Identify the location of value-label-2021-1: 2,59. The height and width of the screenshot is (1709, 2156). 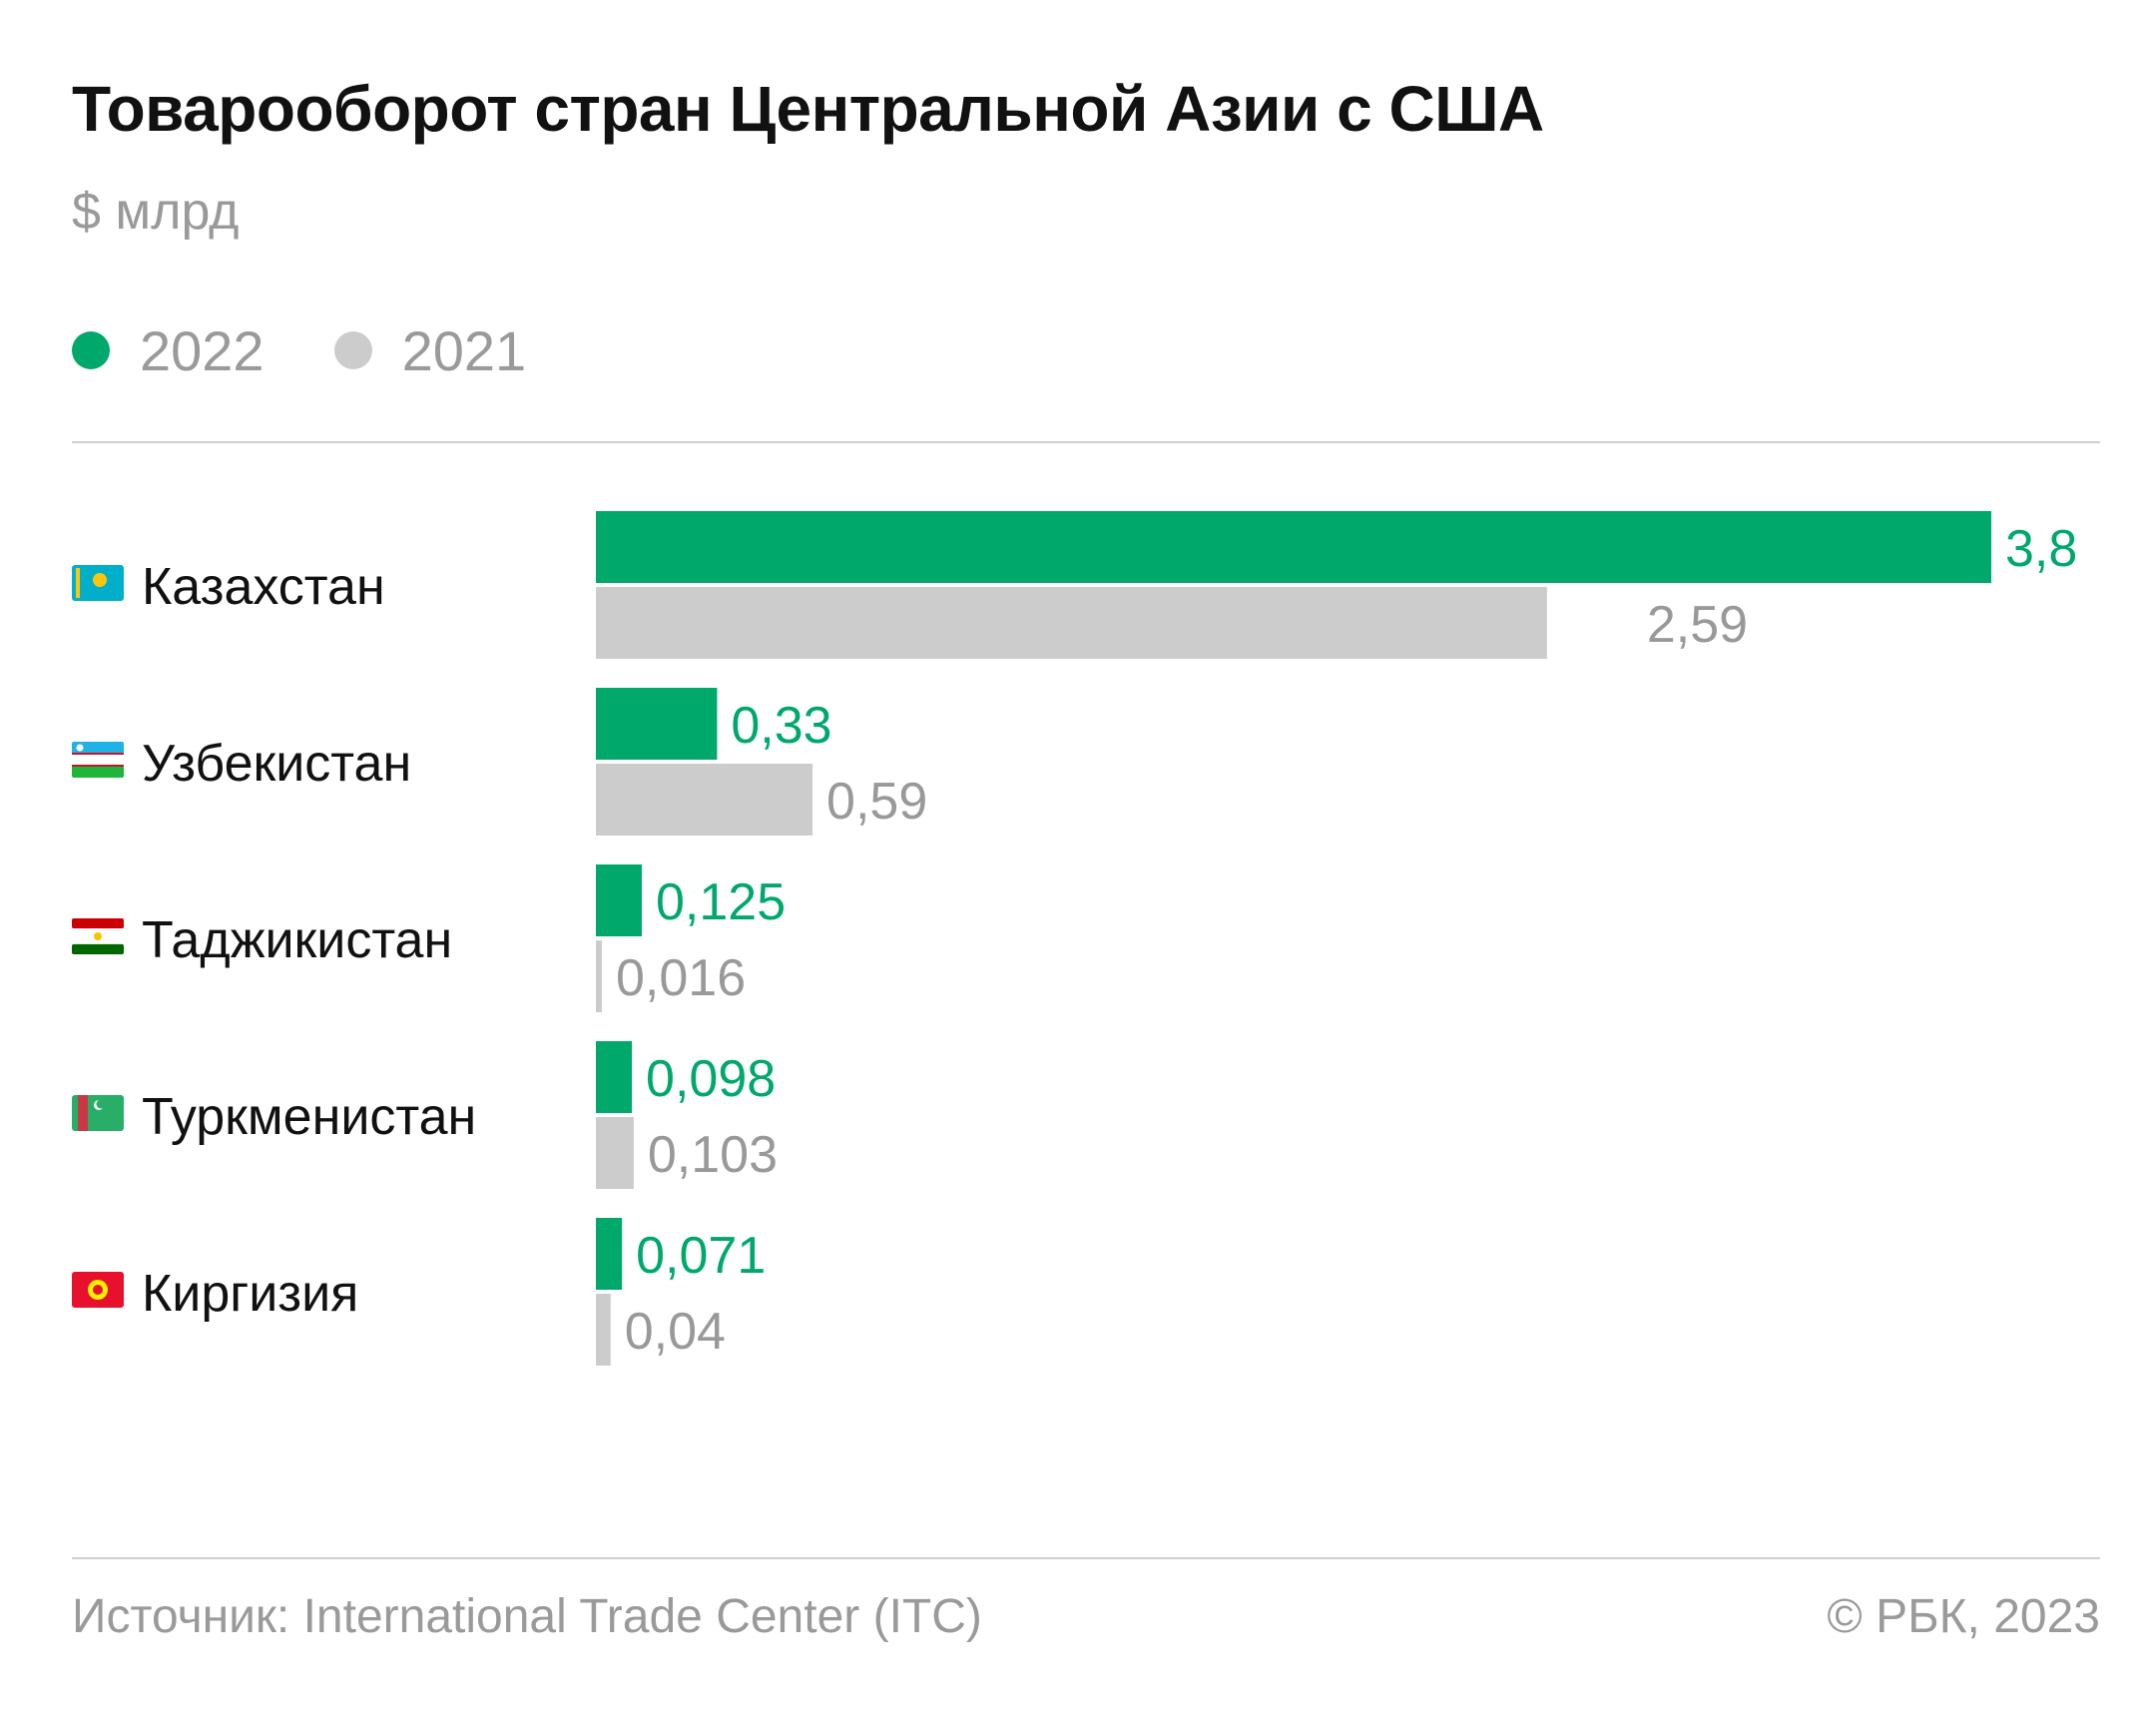
(1697, 625).